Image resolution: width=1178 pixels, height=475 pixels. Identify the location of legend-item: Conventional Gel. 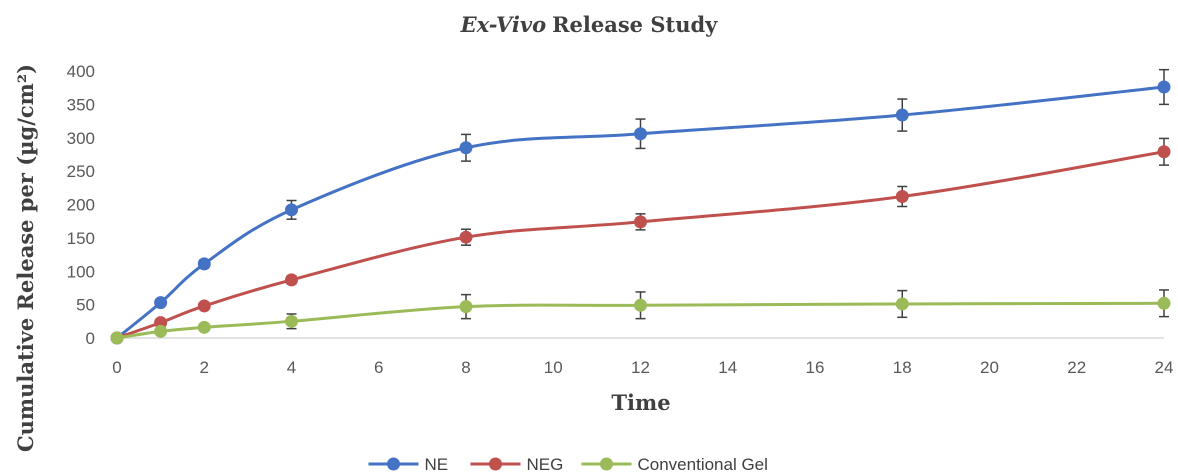
(674, 464).